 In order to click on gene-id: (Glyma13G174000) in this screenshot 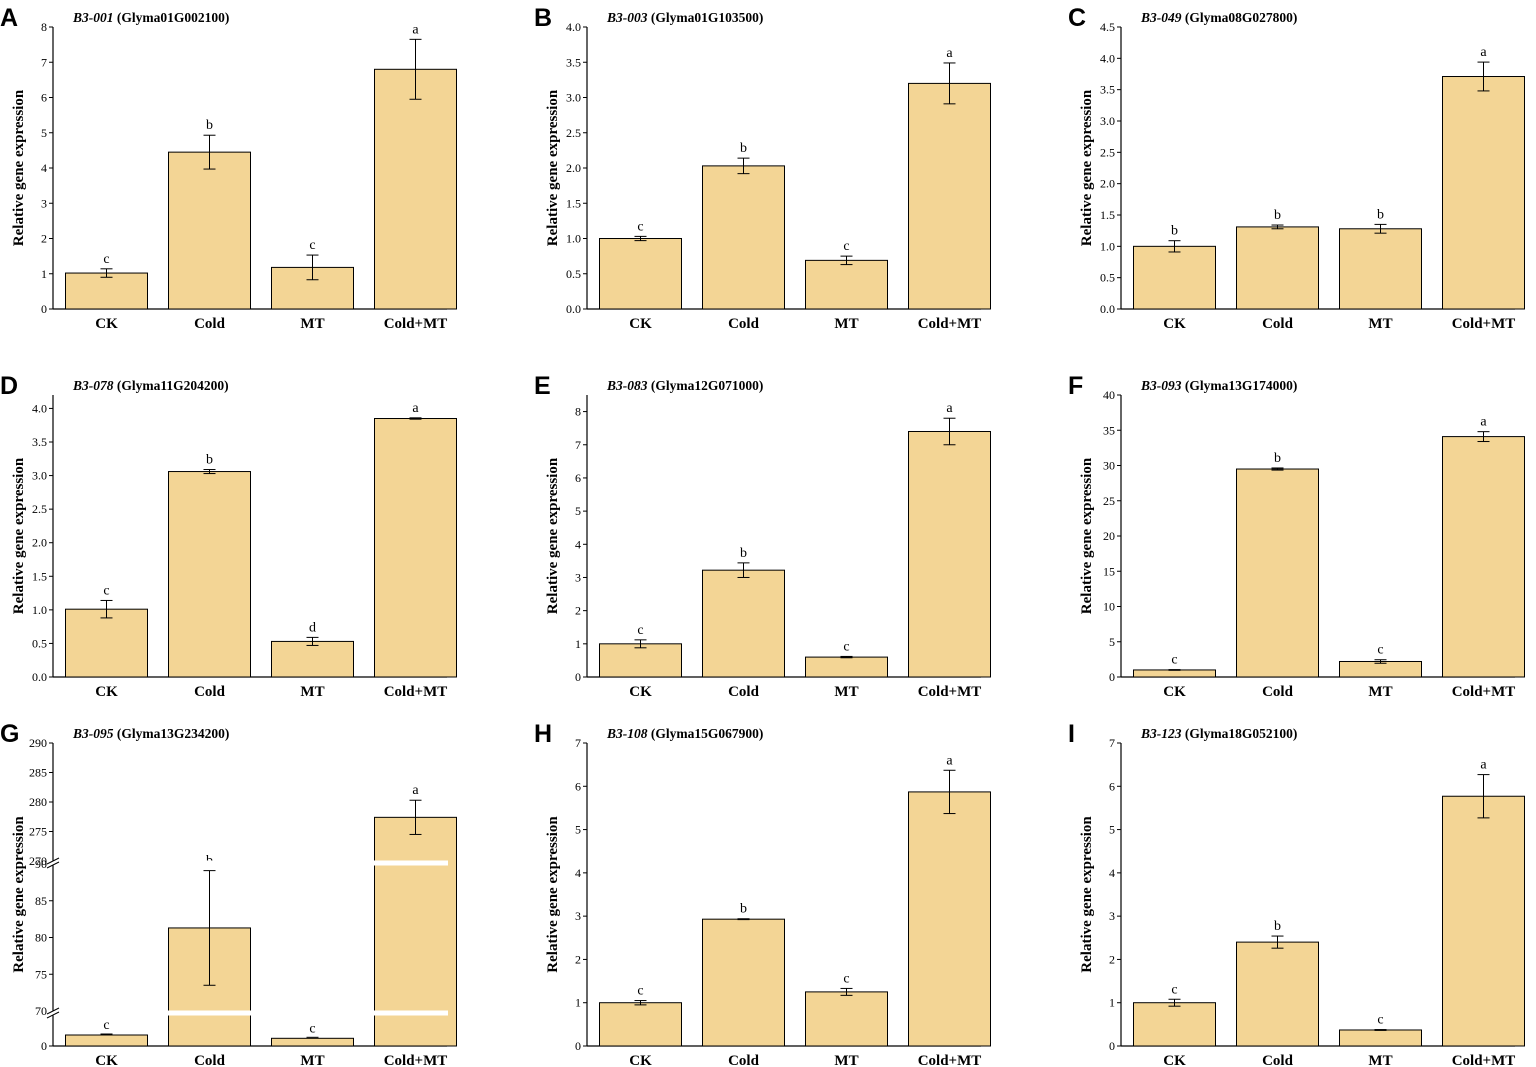, I will do `click(1240, 385)`.